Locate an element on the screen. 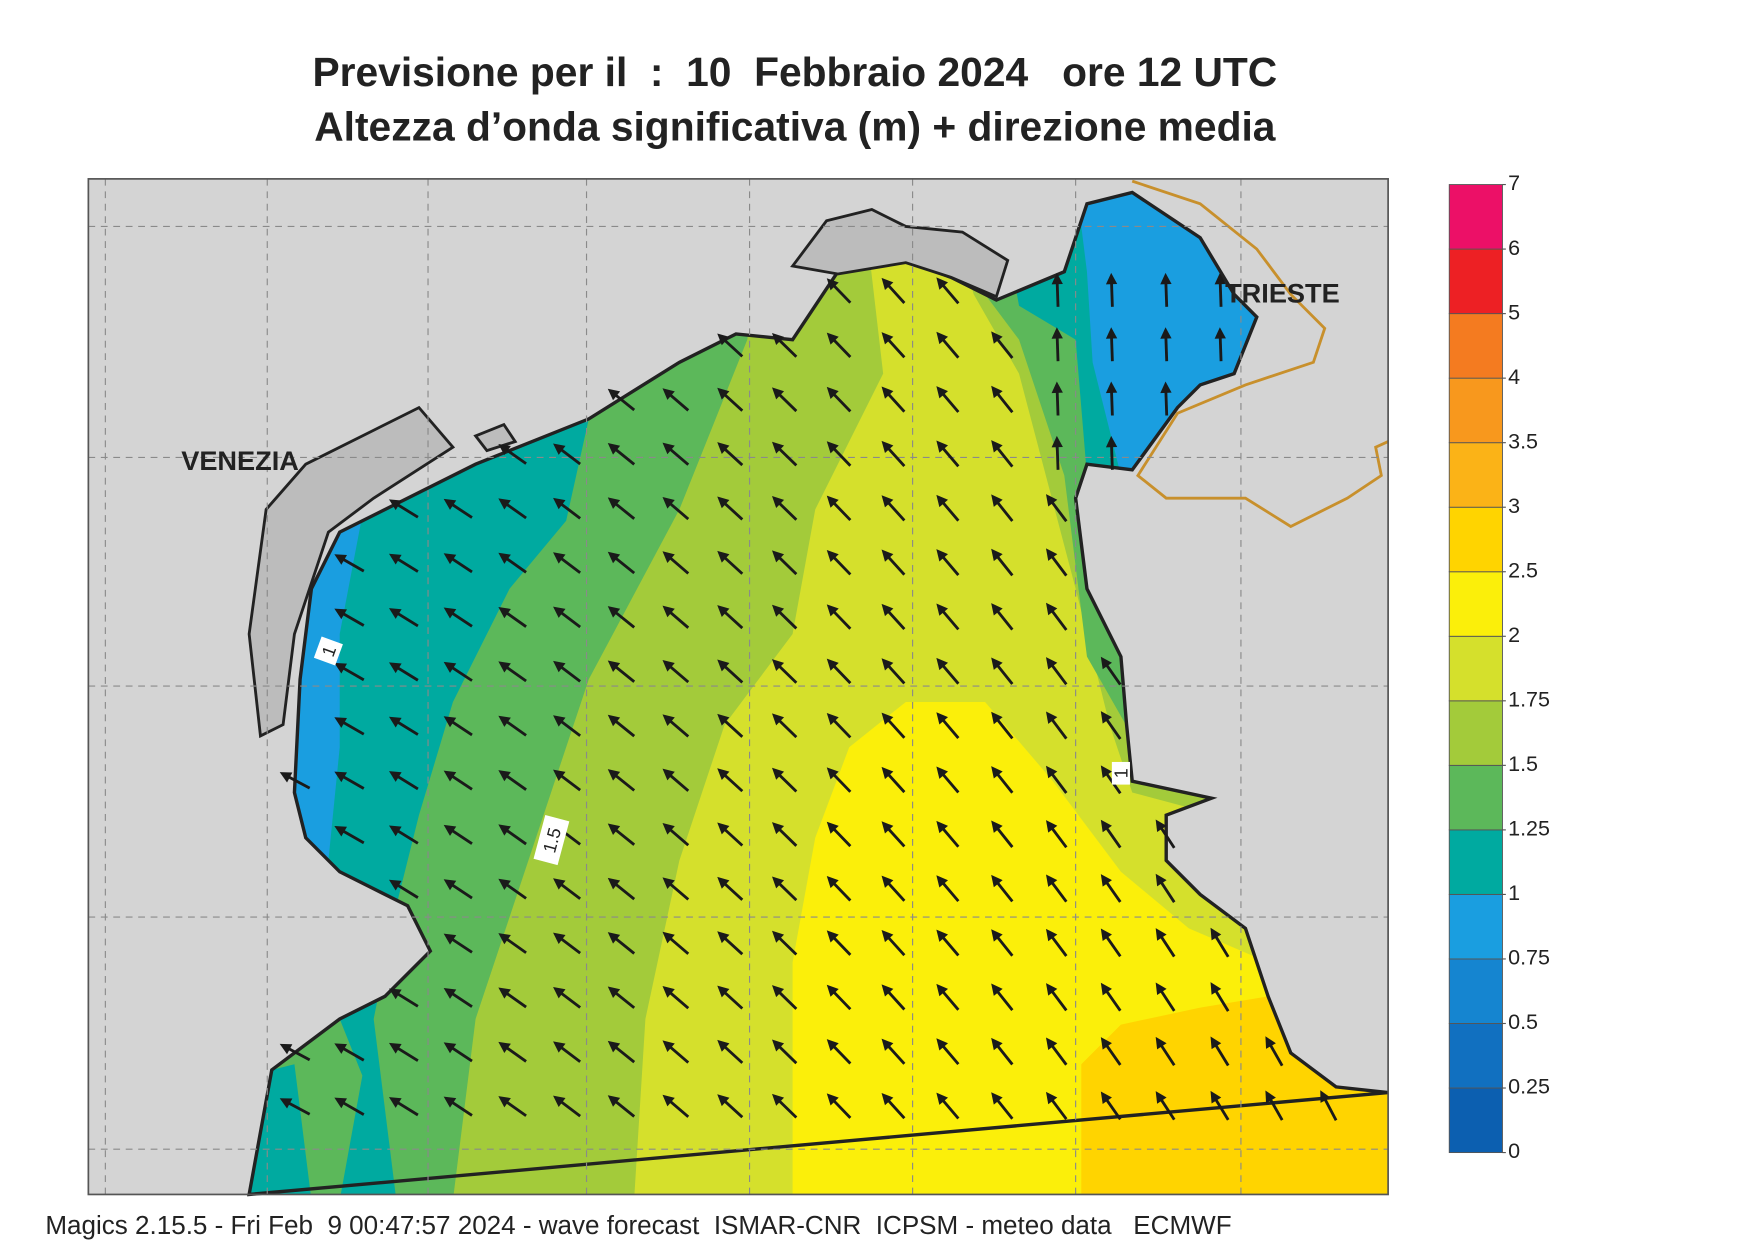  contour-label-group: 1 is located at coordinates (328, 651).